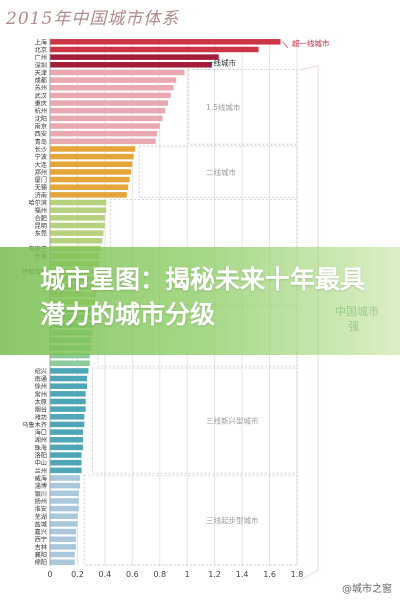  Describe the element at coordinates (41, 111) in the screenshot. I see `category-label: 杭州` at that location.